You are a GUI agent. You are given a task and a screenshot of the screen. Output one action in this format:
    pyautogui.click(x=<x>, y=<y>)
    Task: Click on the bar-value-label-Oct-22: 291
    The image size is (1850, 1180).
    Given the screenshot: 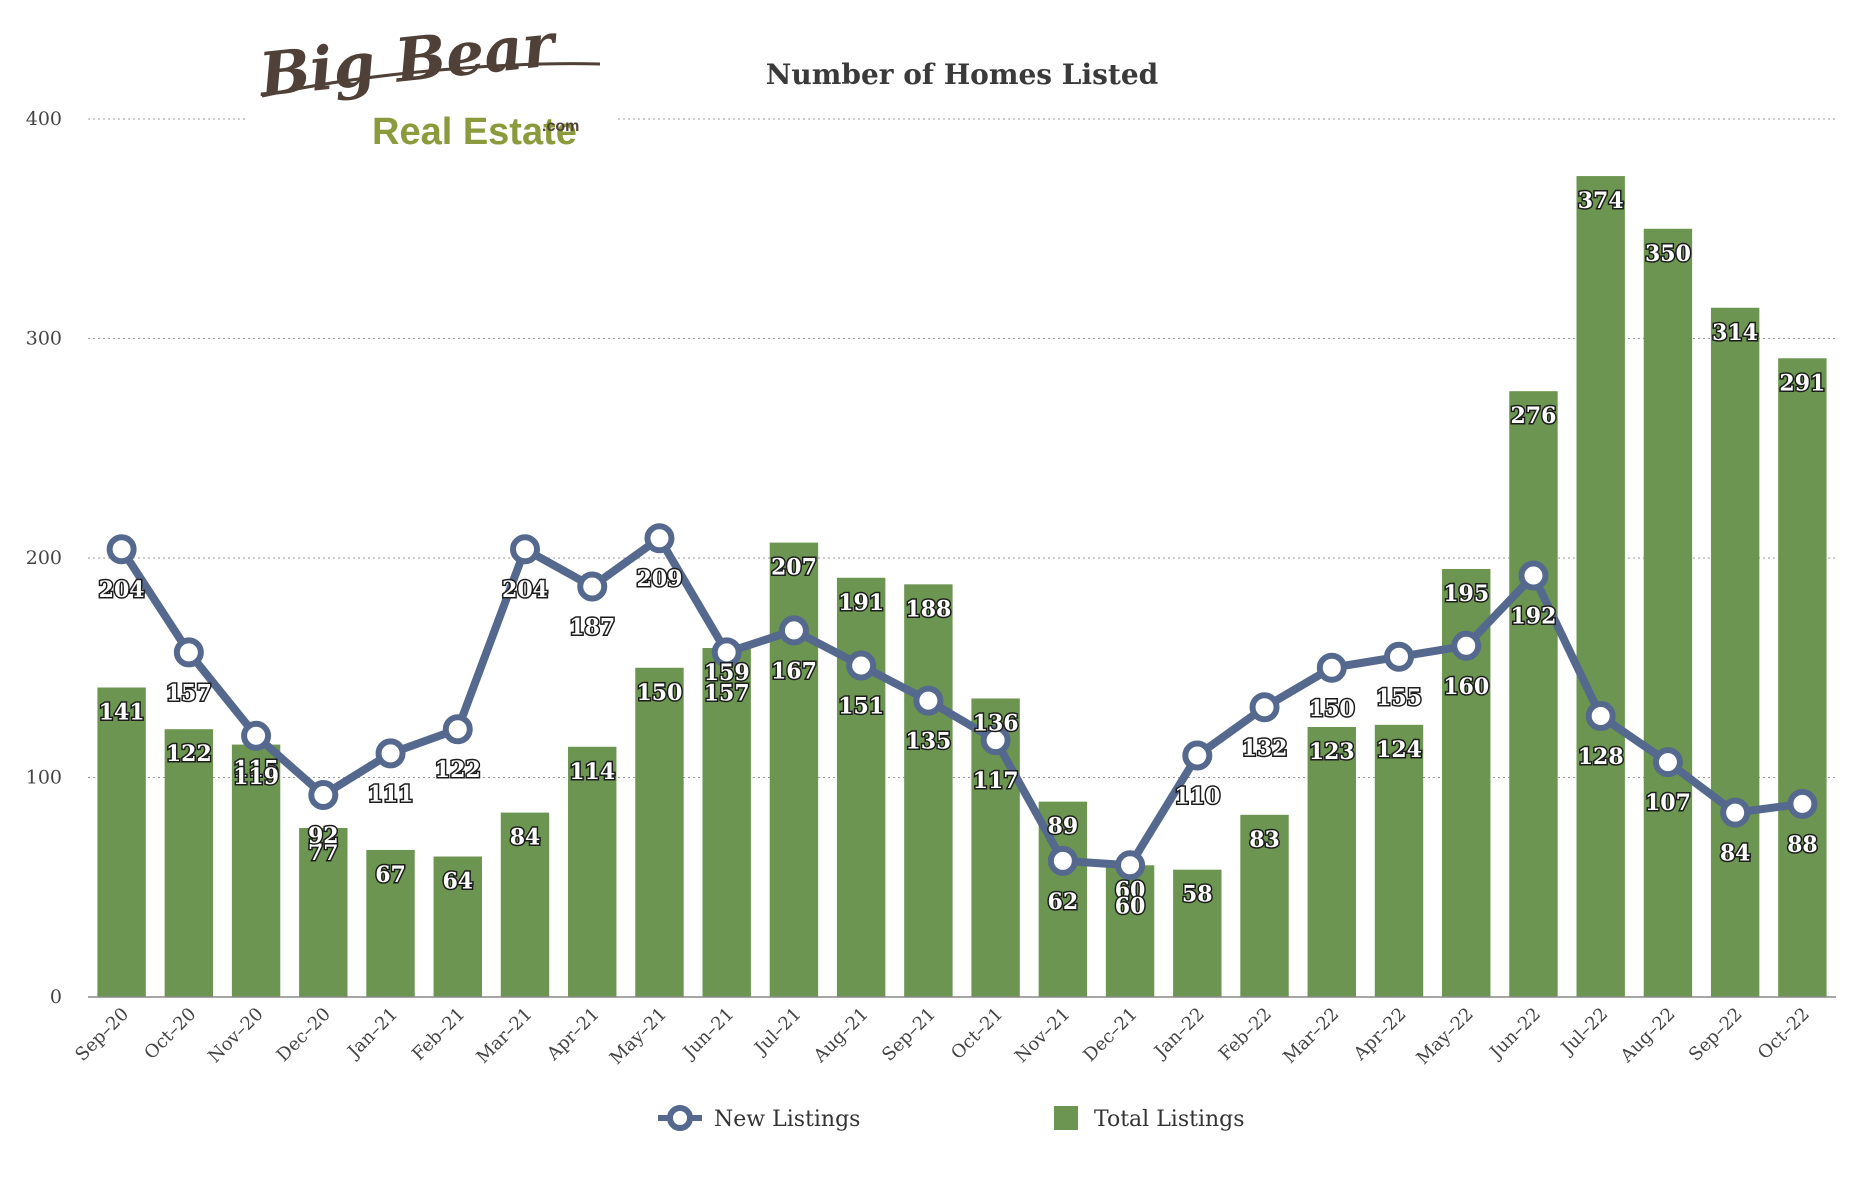 What is the action you would take?
    pyautogui.click(x=1802, y=383)
    